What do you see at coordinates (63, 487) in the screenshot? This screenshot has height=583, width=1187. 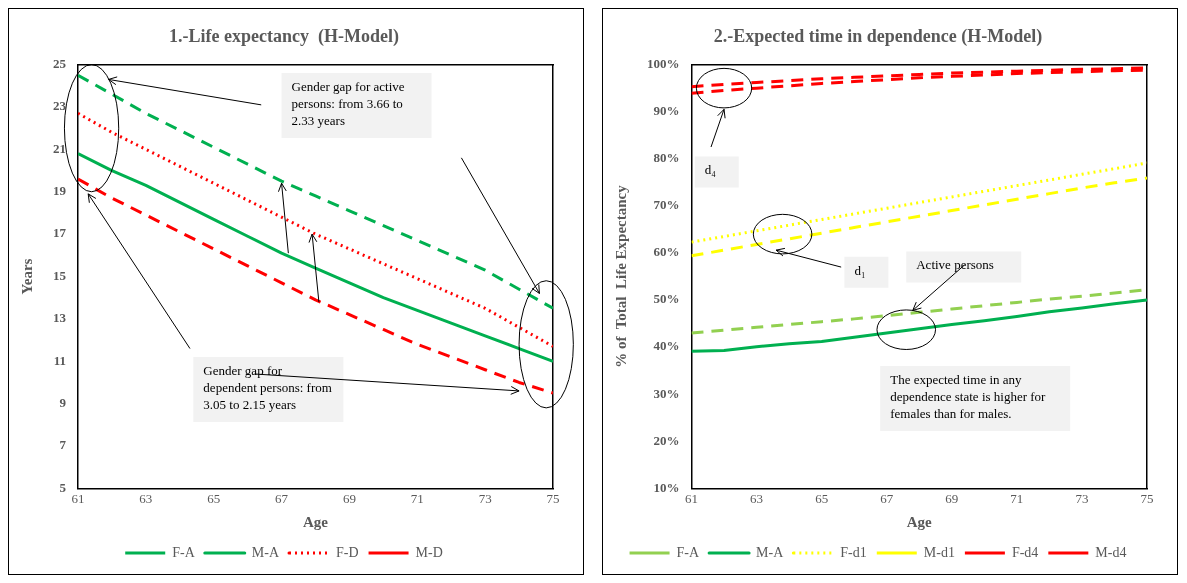 I see `y-tick-label: 5` at bounding box center [63, 487].